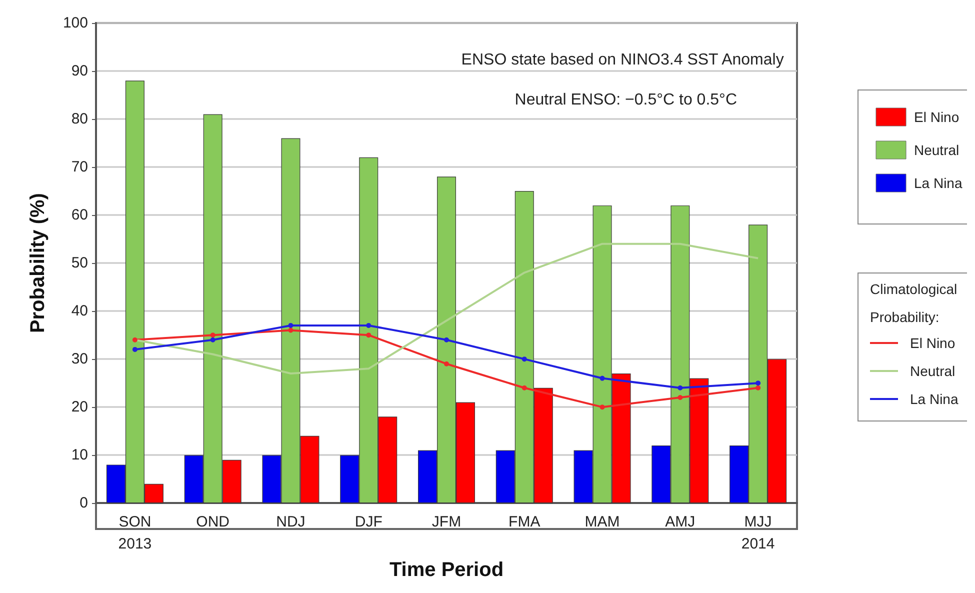 This screenshot has width=975, height=593. What do you see at coordinates (758, 533) in the screenshot?
I see `x-tick-label: MJJ 2014` at bounding box center [758, 533].